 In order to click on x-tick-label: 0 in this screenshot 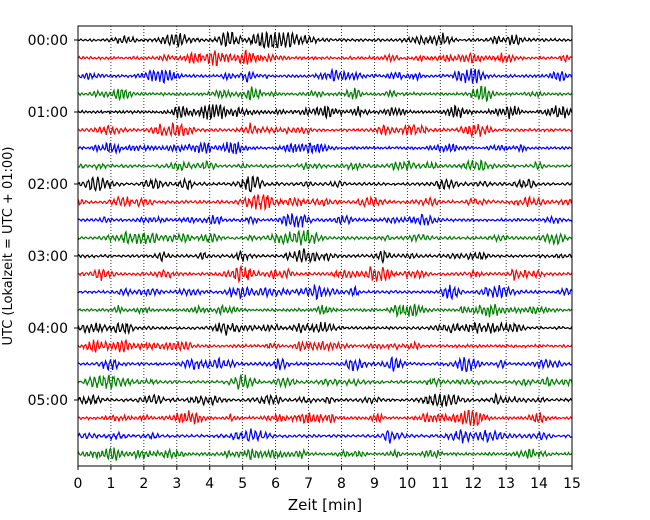, I will do `click(78, 484)`.